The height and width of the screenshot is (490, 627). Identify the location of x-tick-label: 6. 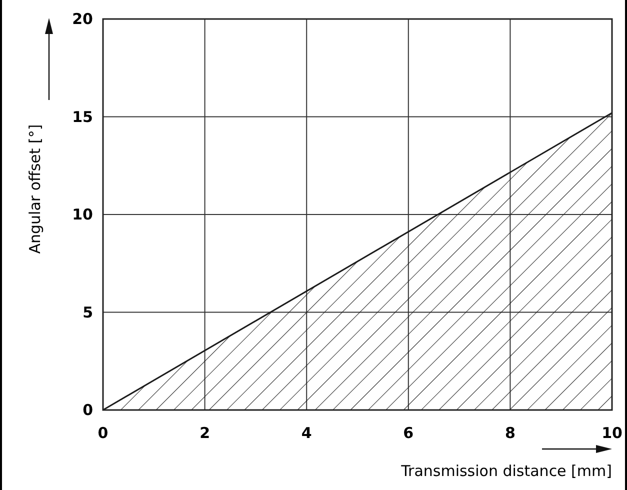
(408, 433).